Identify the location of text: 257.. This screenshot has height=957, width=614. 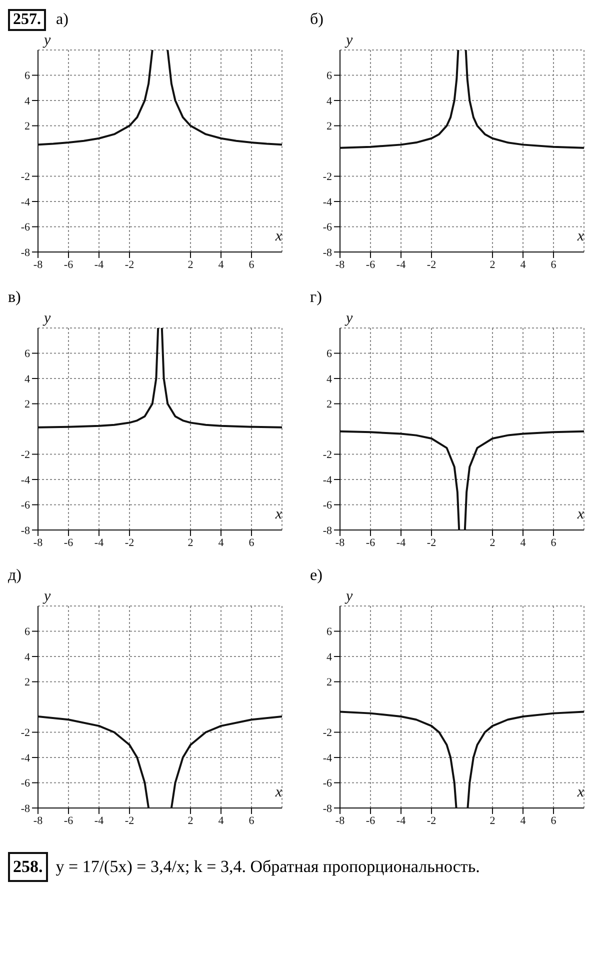
(27, 20).